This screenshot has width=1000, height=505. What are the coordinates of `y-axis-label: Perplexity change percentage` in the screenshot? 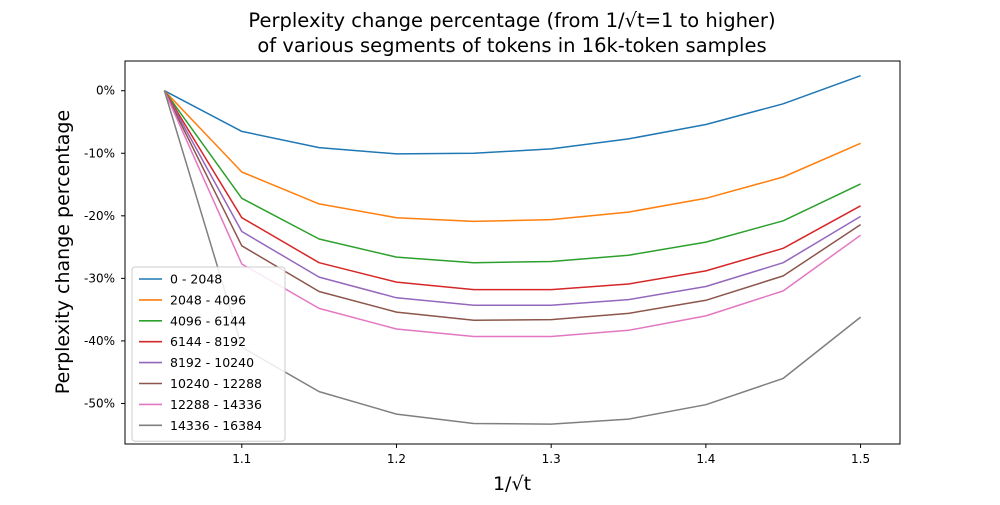 It's located at (63, 252).